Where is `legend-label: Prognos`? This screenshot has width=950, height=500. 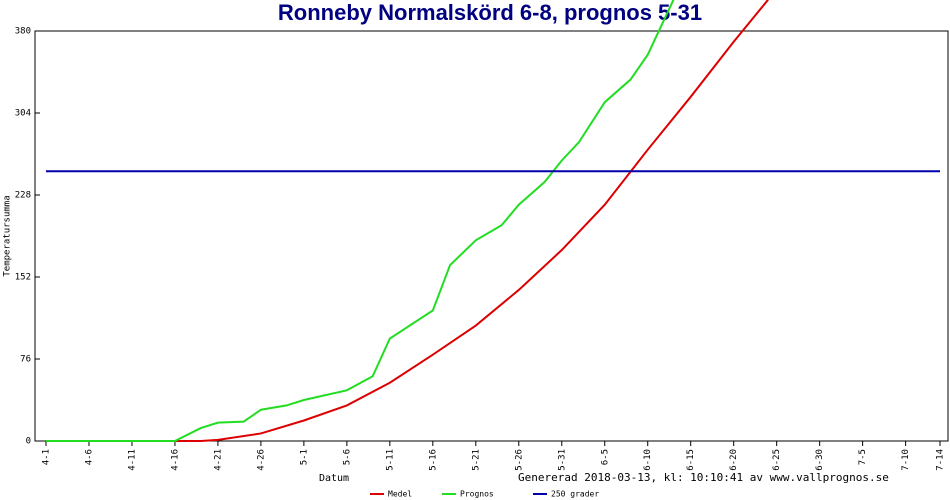 legend-label: Prognos is located at coordinates (477, 494).